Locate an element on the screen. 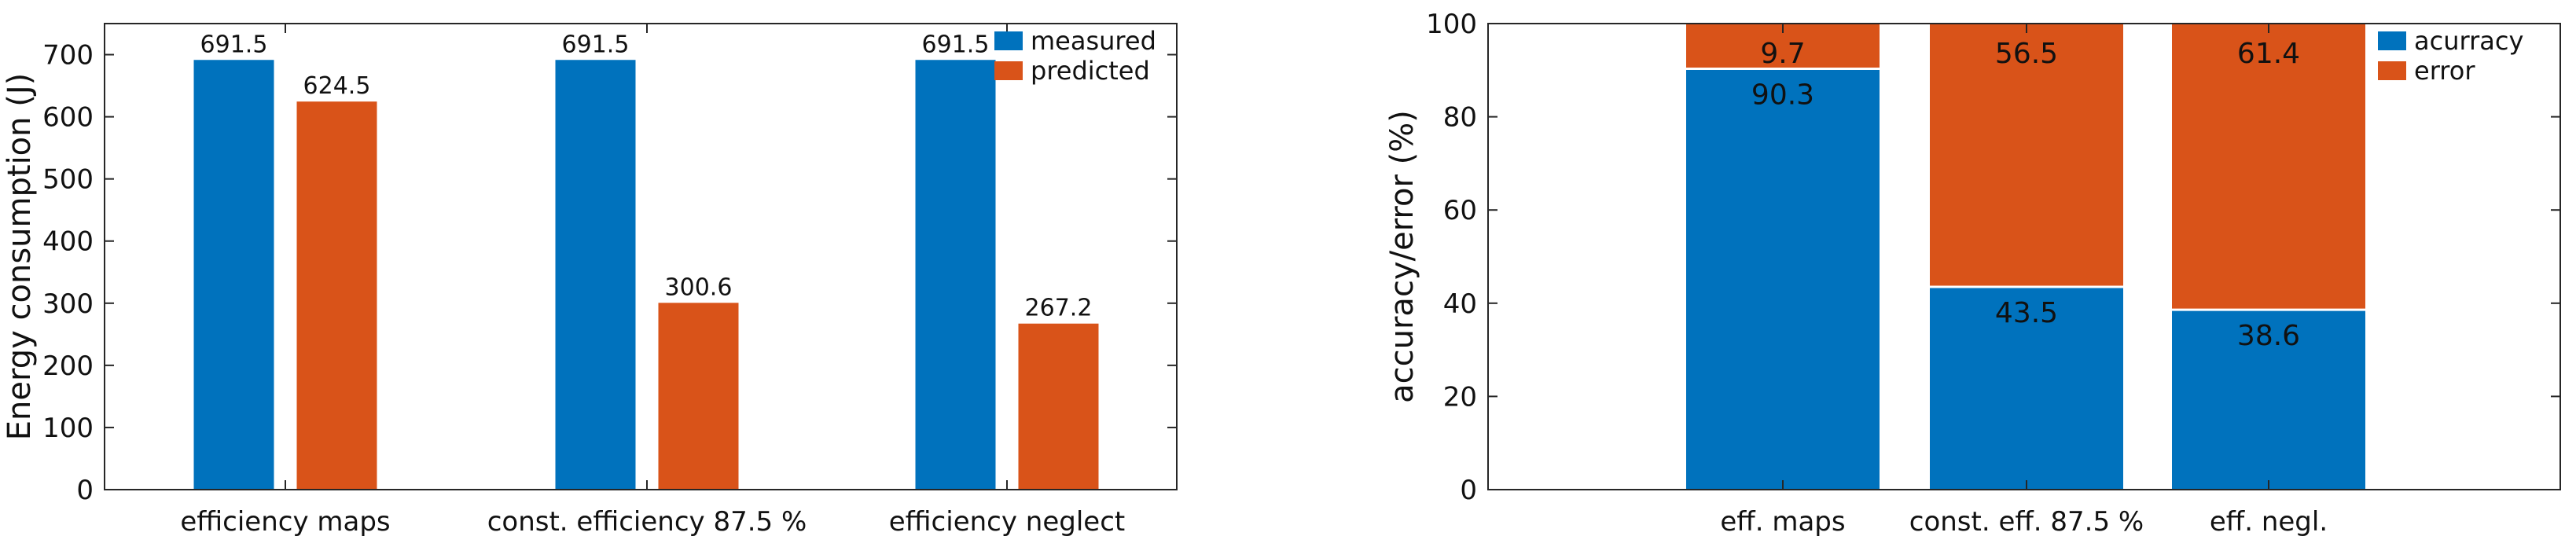 The width and height of the screenshot is (2576, 547). legend-label-acurracy: acurracy is located at coordinates (2468, 41).